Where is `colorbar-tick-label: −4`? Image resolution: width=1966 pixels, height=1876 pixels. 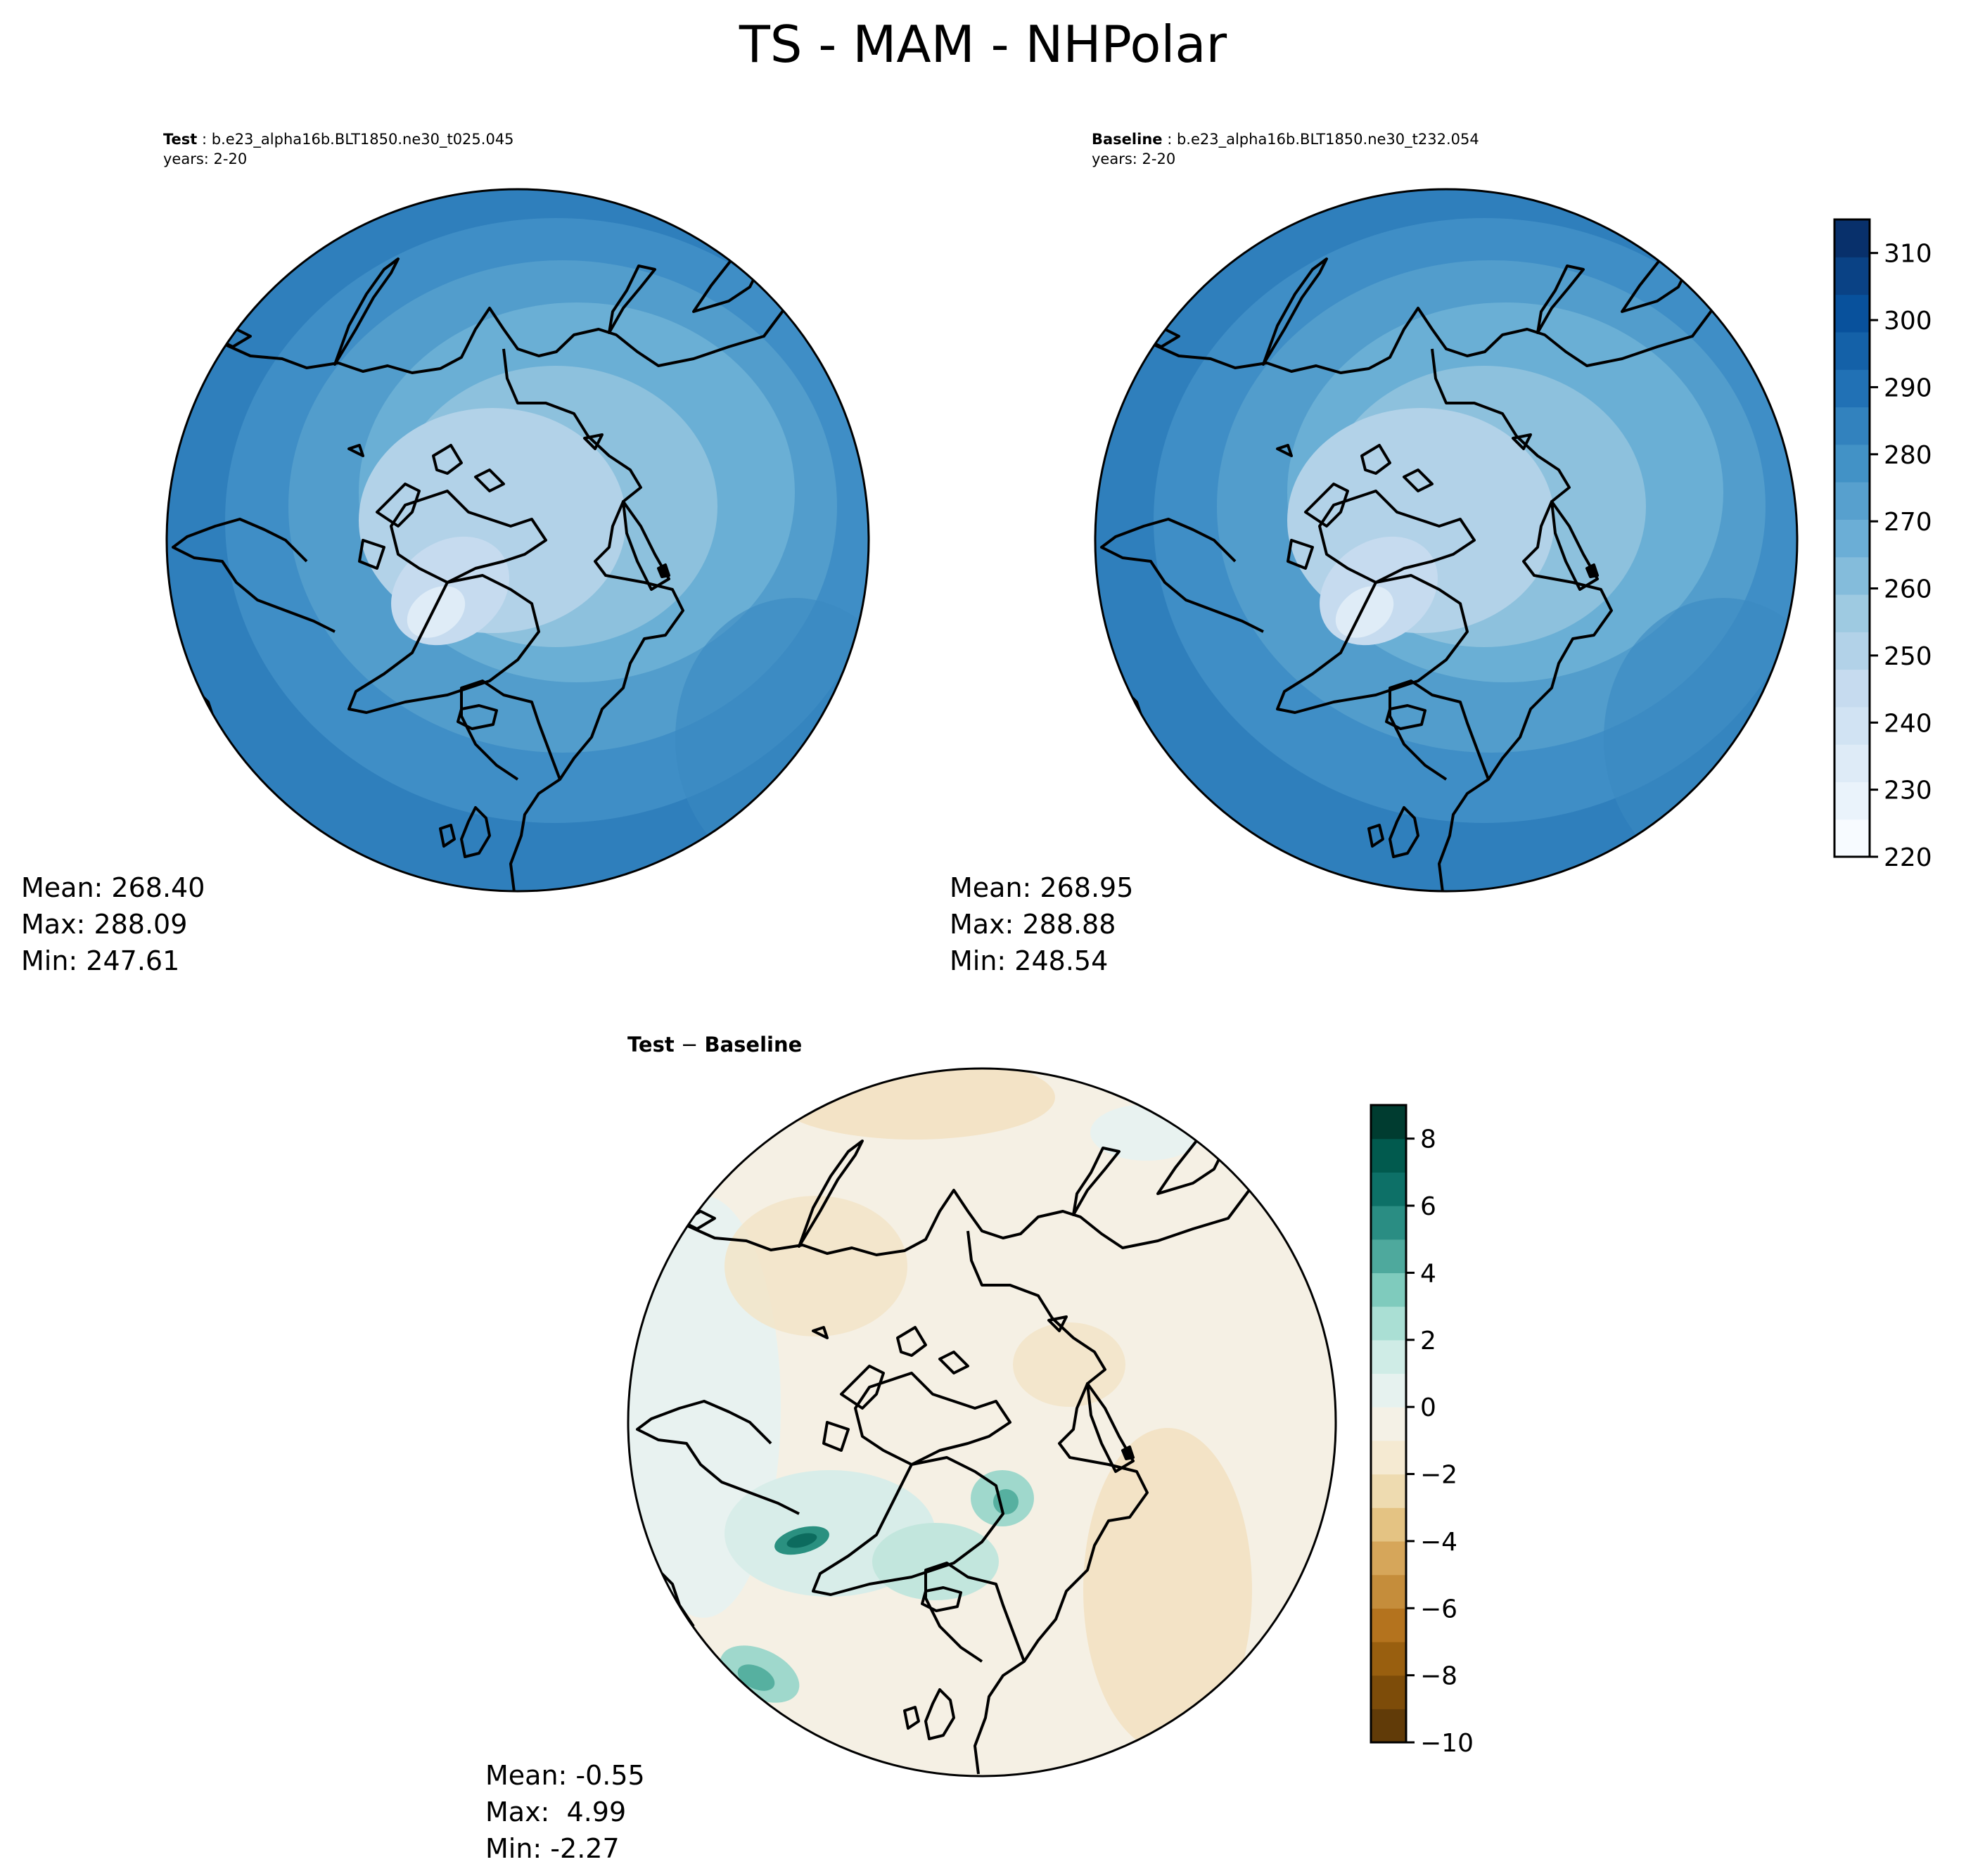 colorbar-tick-label: −4 is located at coordinates (1438, 1542).